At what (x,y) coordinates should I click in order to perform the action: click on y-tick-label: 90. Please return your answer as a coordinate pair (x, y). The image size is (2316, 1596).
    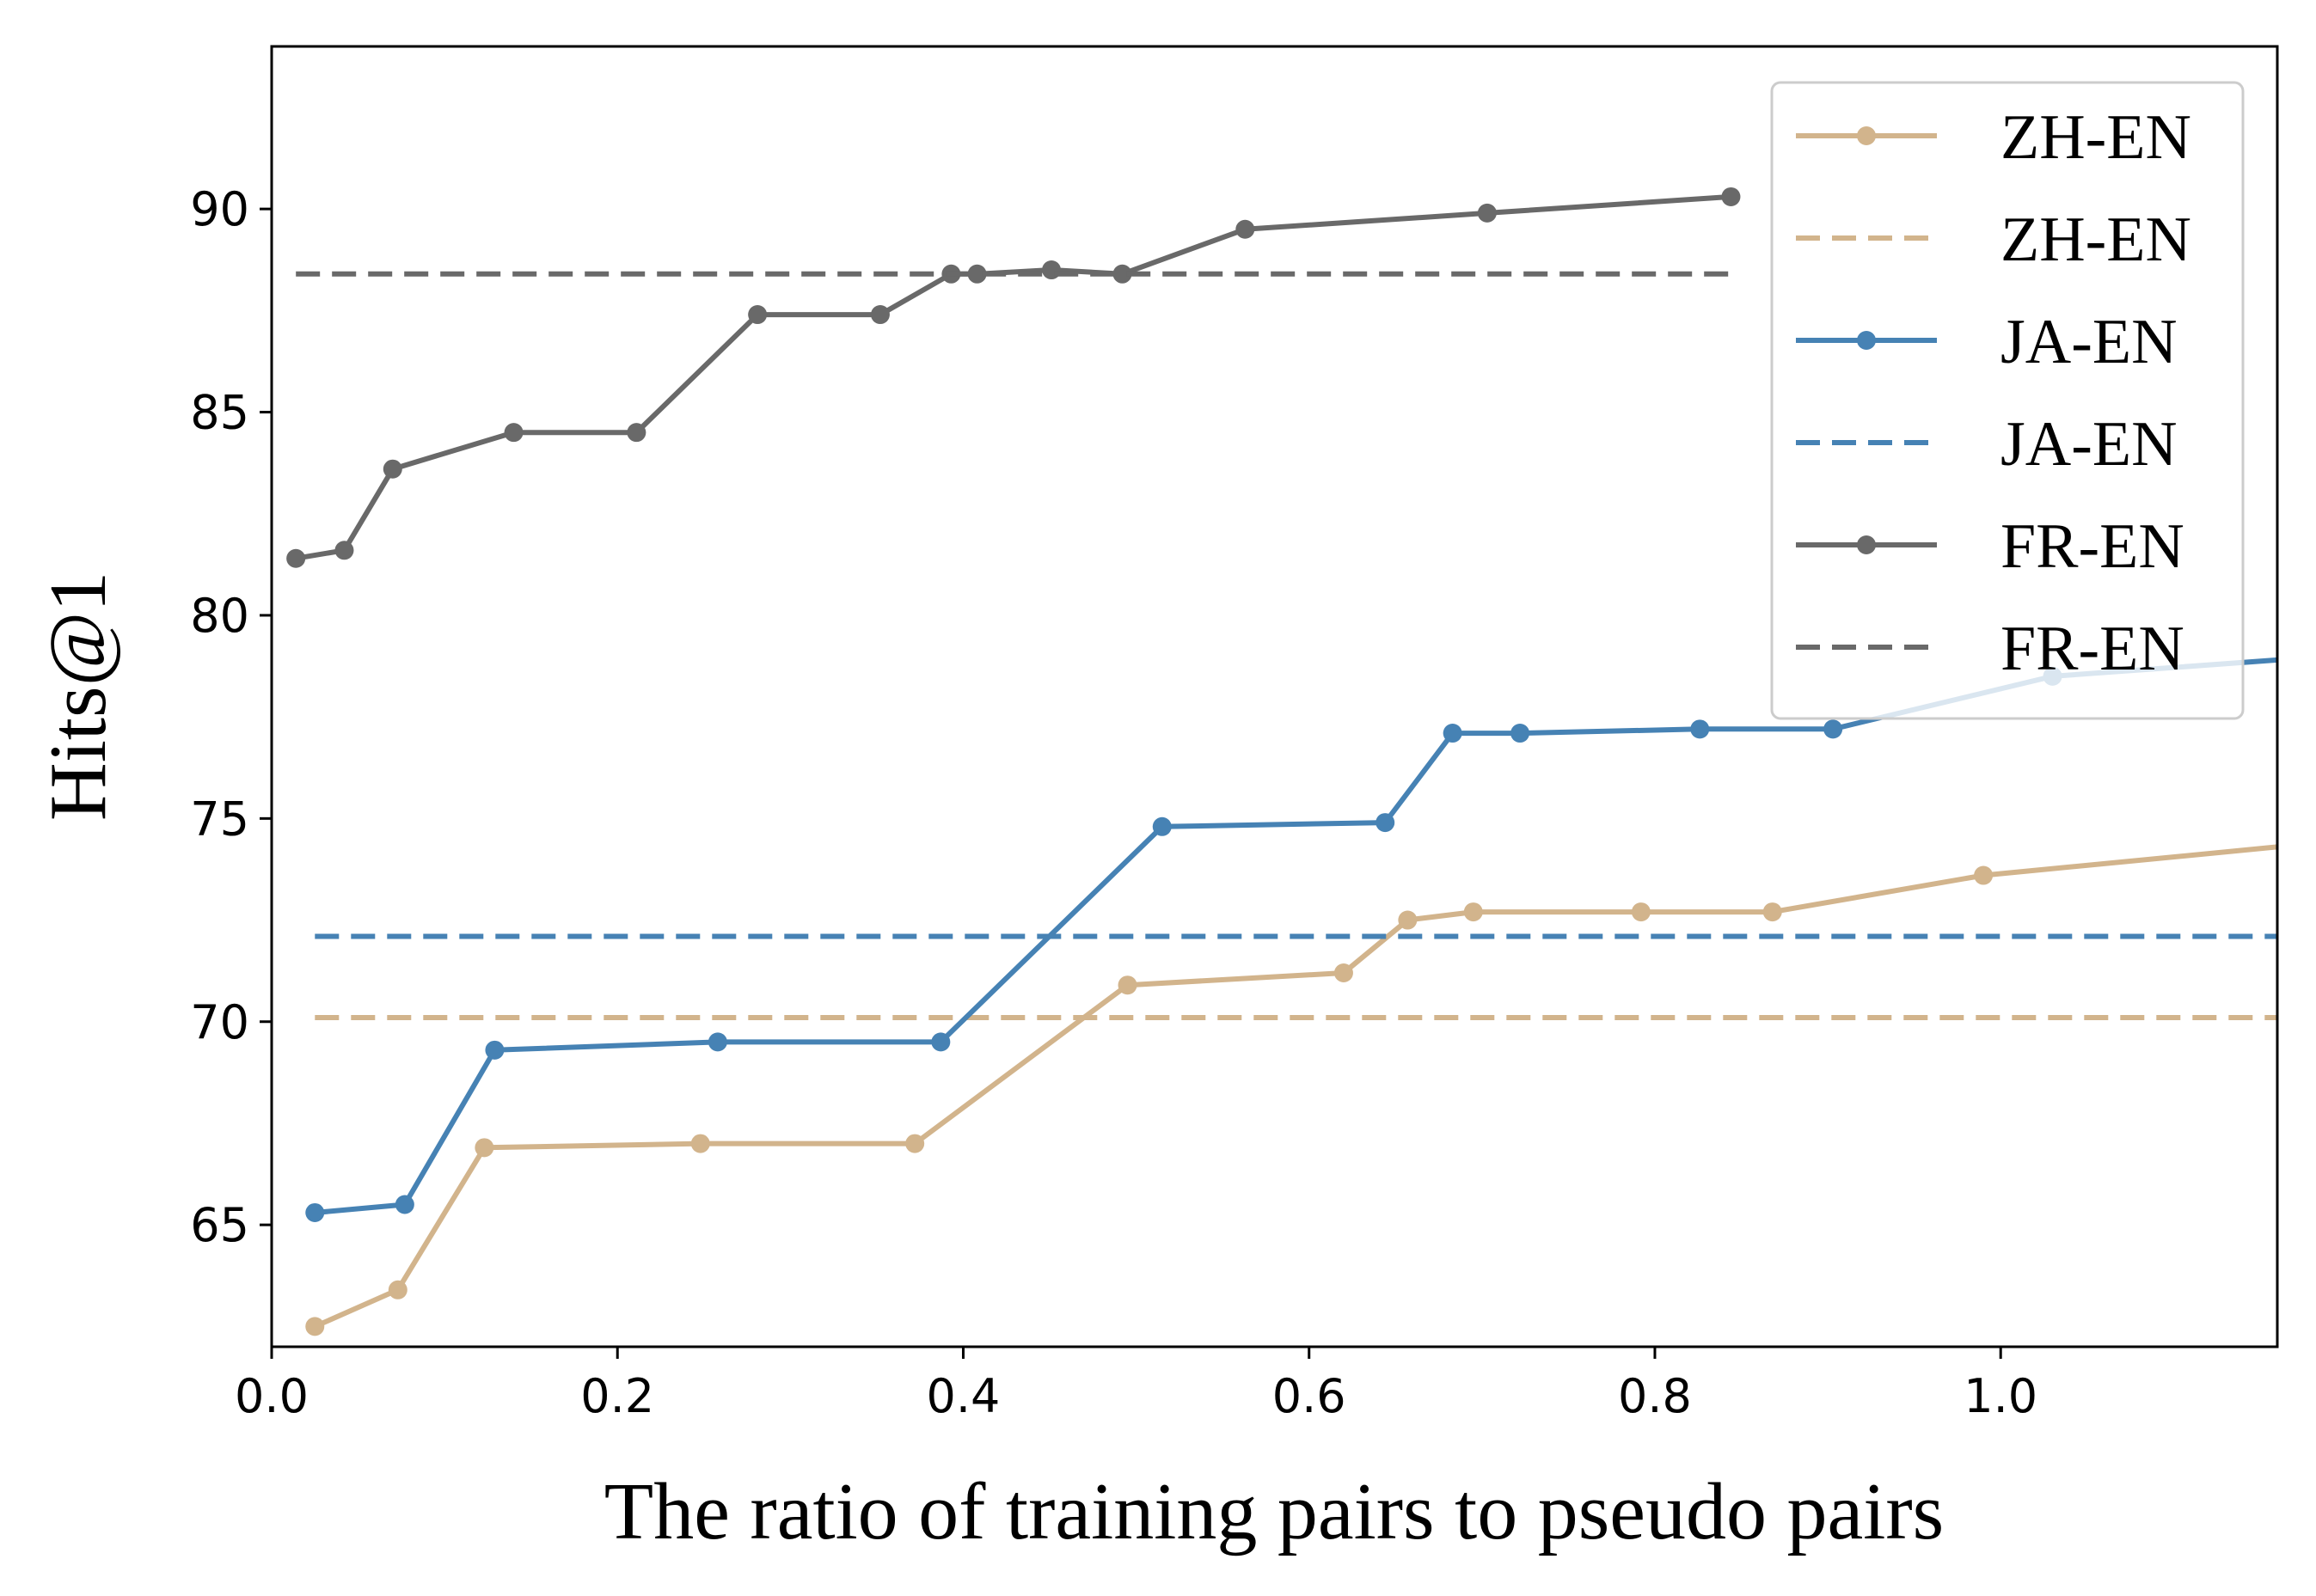
    Looking at the image, I should click on (219, 209).